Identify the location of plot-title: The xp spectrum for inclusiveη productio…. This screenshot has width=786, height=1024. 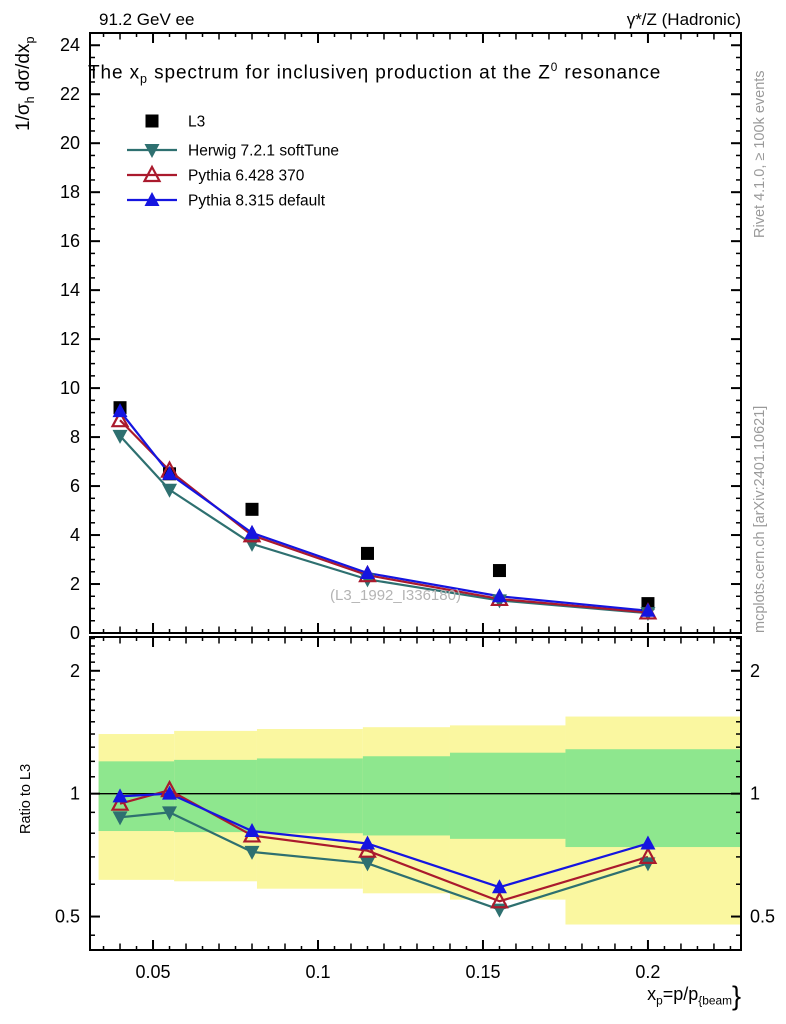
(375, 74).